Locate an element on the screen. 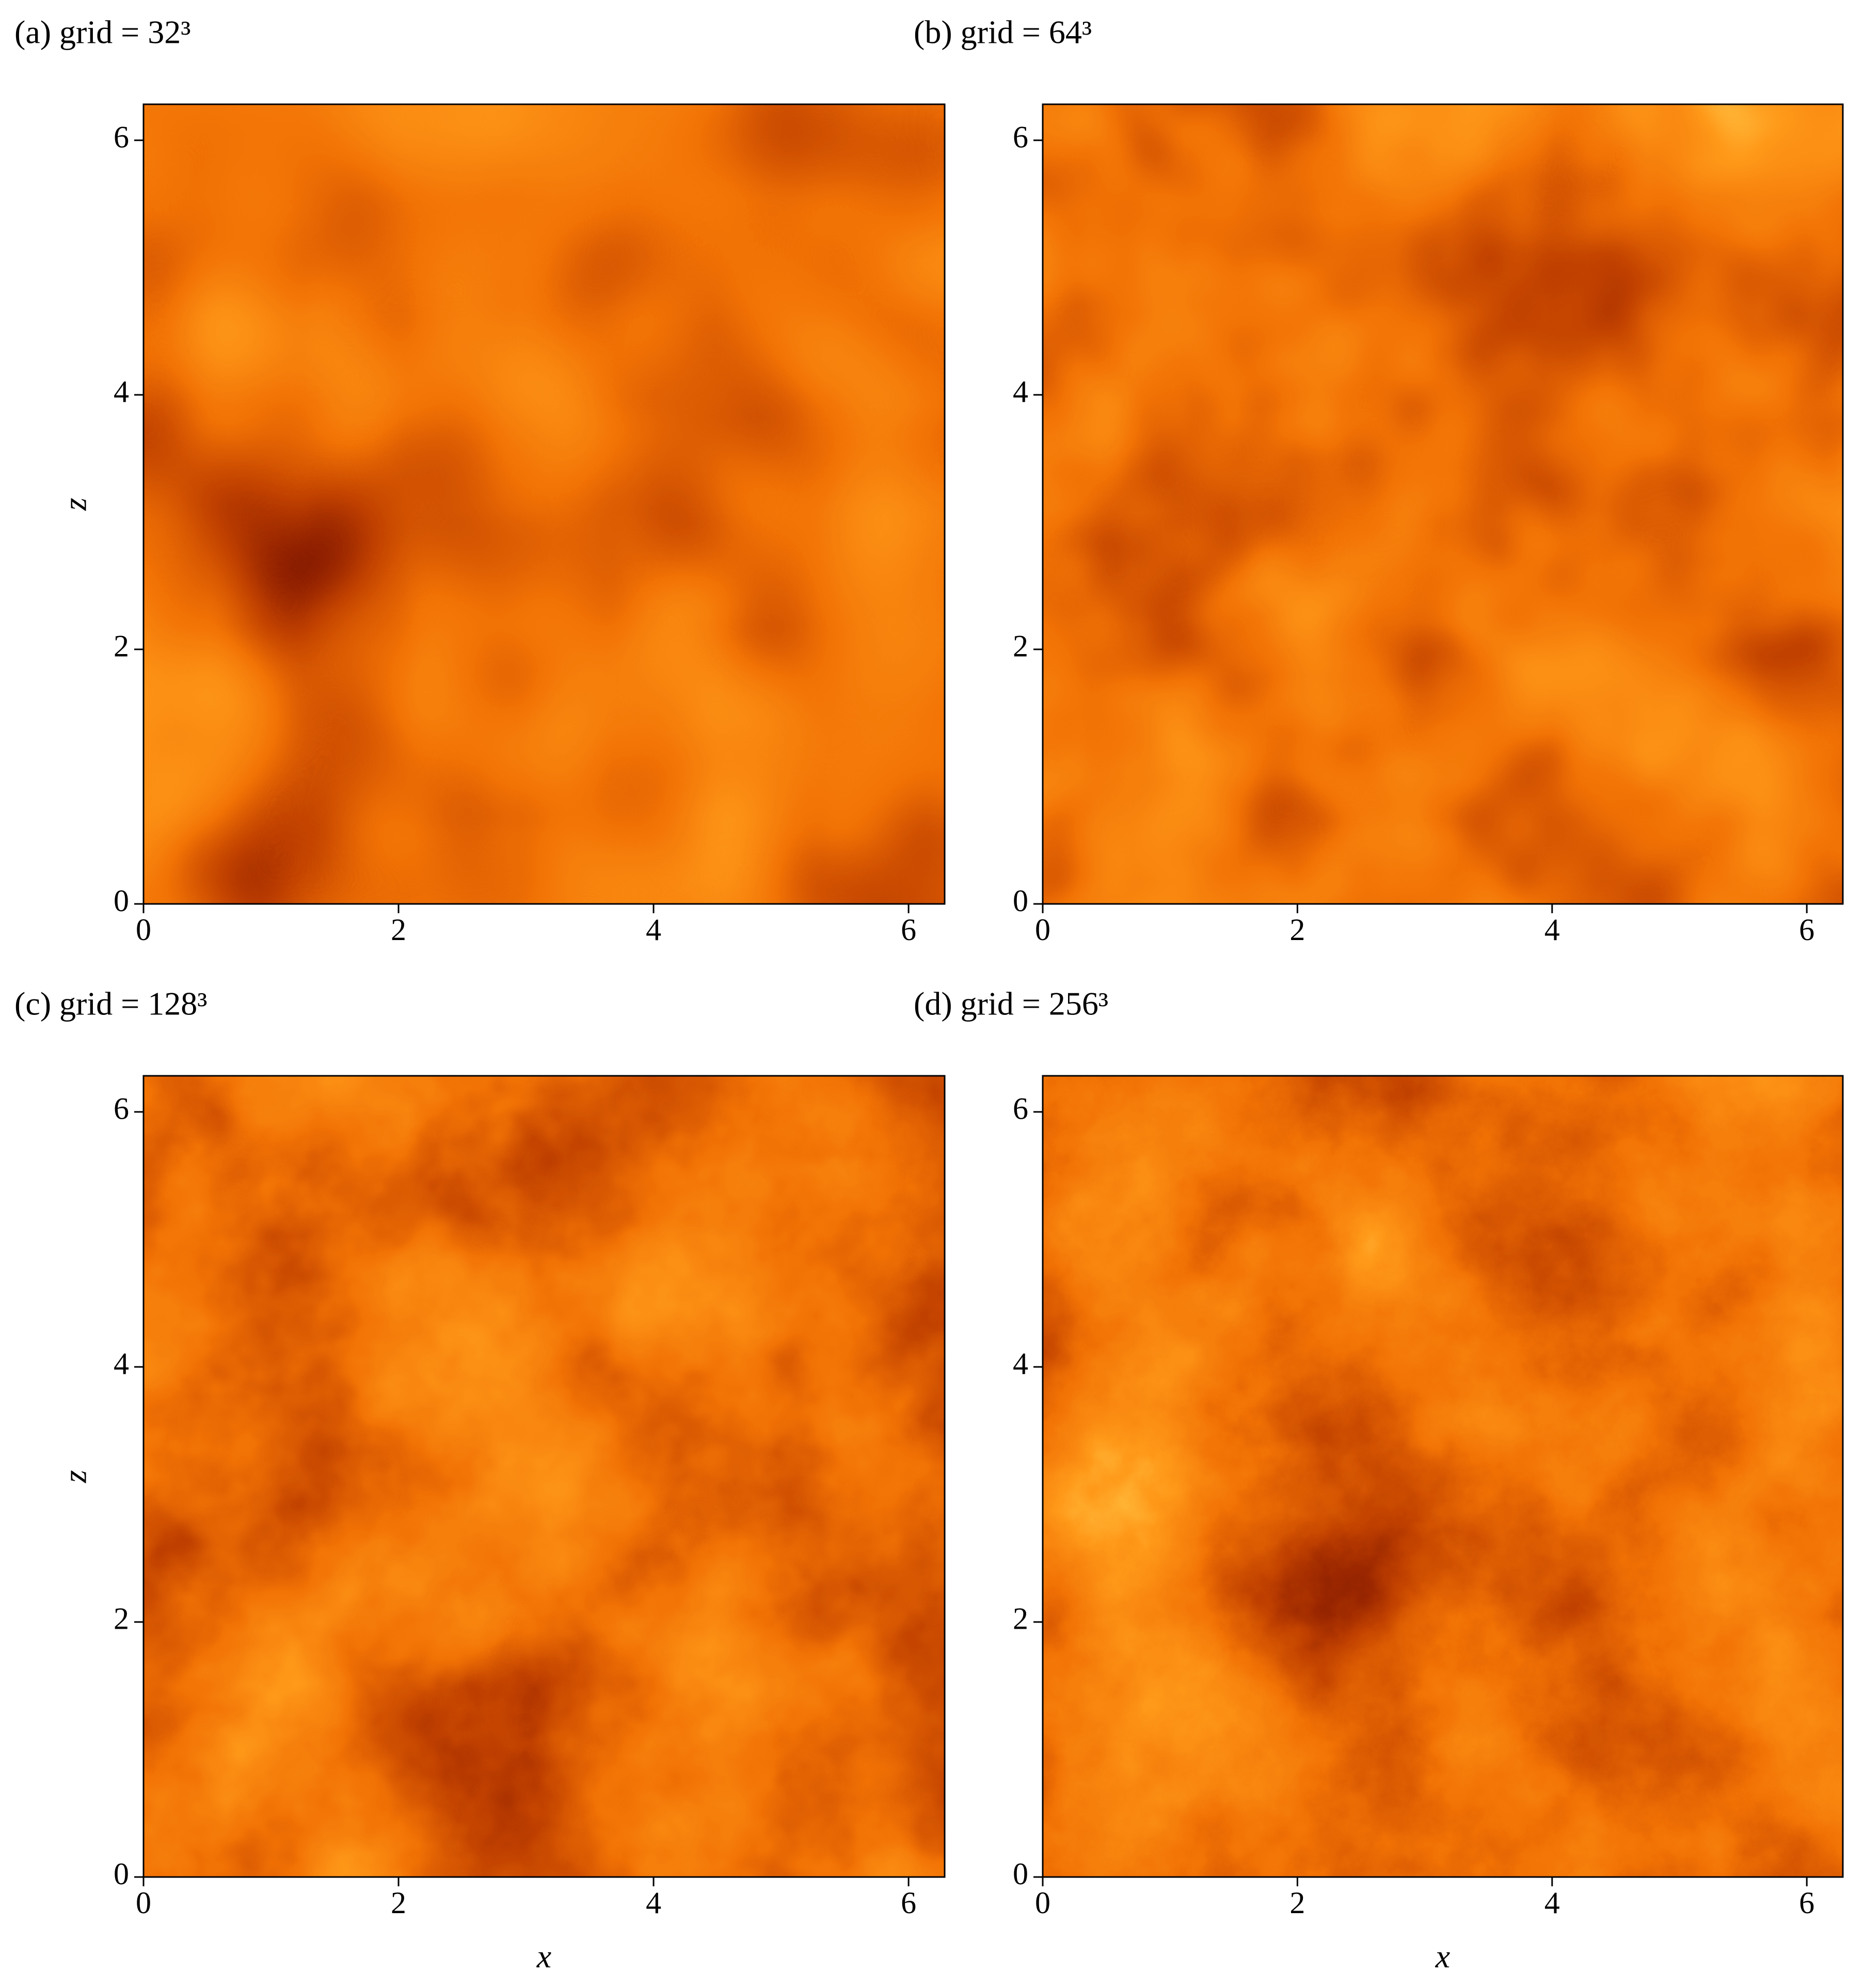  panel-title: (c) grid = 128³ is located at coordinates (111, 1004).